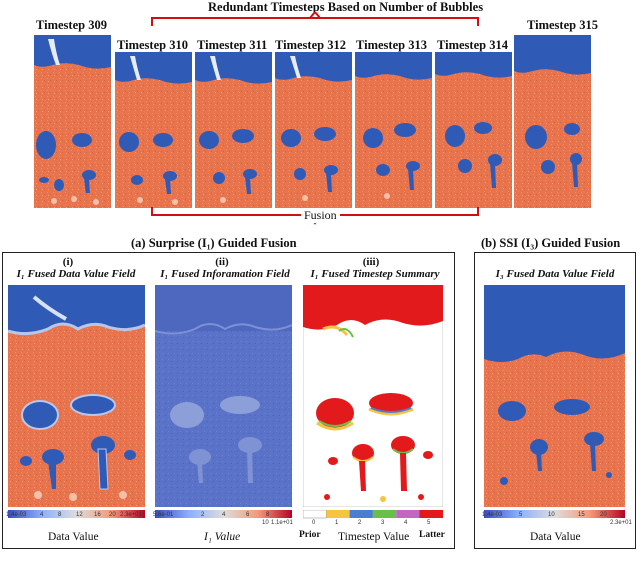  What do you see at coordinates (521, 515) in the screenshot?
I see `panel-b-tick: 5` at bounding box center [521, 515].